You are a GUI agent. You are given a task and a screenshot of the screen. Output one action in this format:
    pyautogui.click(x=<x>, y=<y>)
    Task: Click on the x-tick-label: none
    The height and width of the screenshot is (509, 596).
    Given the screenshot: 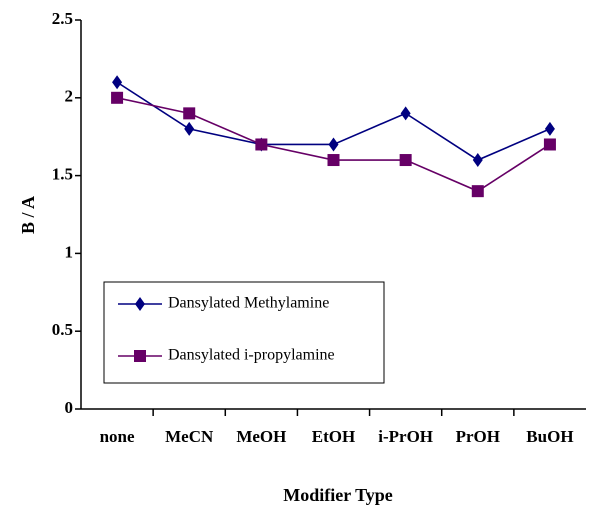 What is the action you would take?
    pyautogui.click(x=117, y=436)
    